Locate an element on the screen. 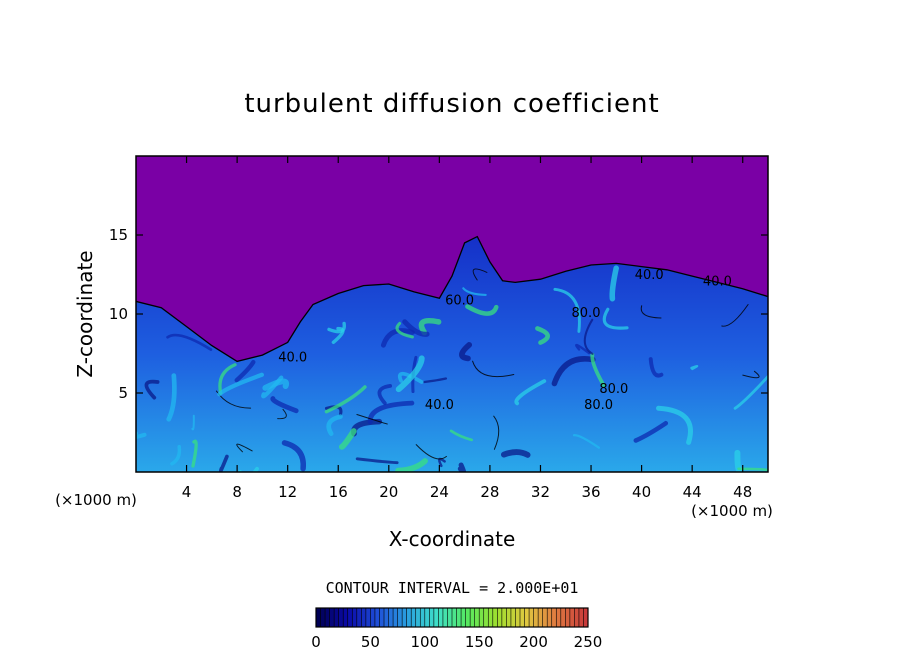 This screenshot has width=904, height=654. colorbar-tick-label: 250 is located at coordinates (588, 642).